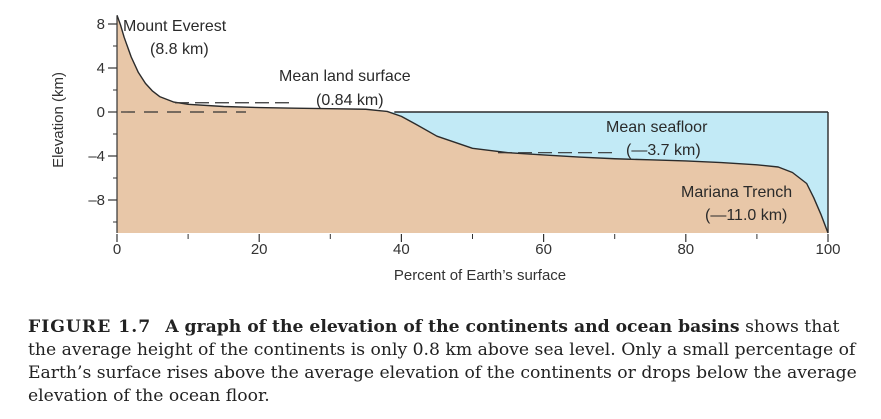 The height and width of the screenshot is (419, 881). What do you see at coordinates (117, 249) in the screenshot?
I see `x-tick-label: 0` at bounding box center [117, 249].